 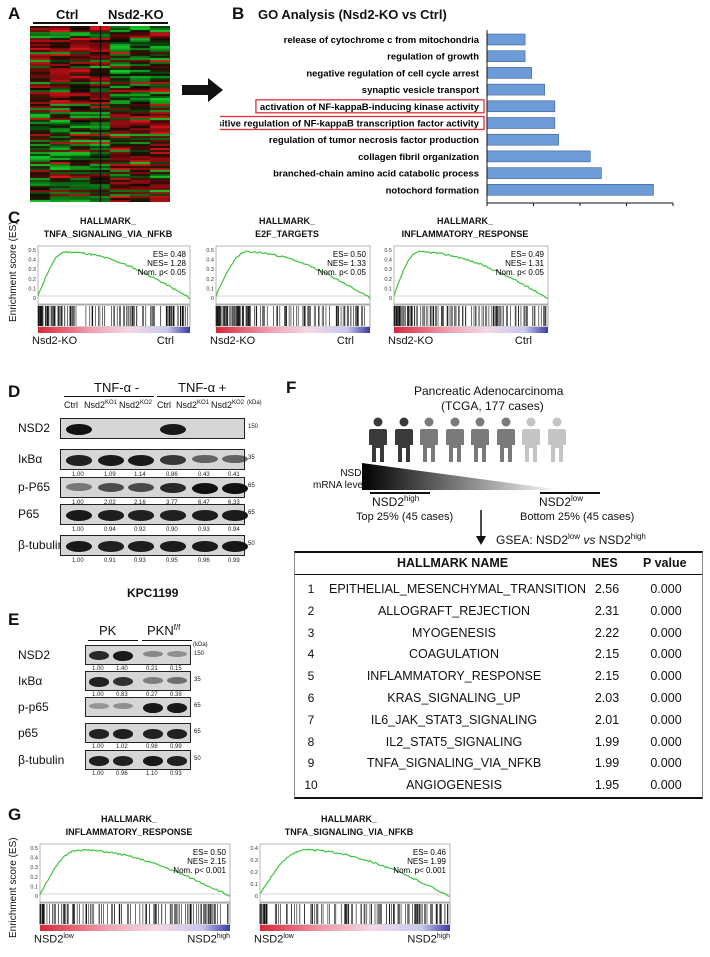 What do you see at coordinates (395, 501) in the screenshot?
I see `nsd2-high-label: NSD2high` at bounding box center [395, 501].